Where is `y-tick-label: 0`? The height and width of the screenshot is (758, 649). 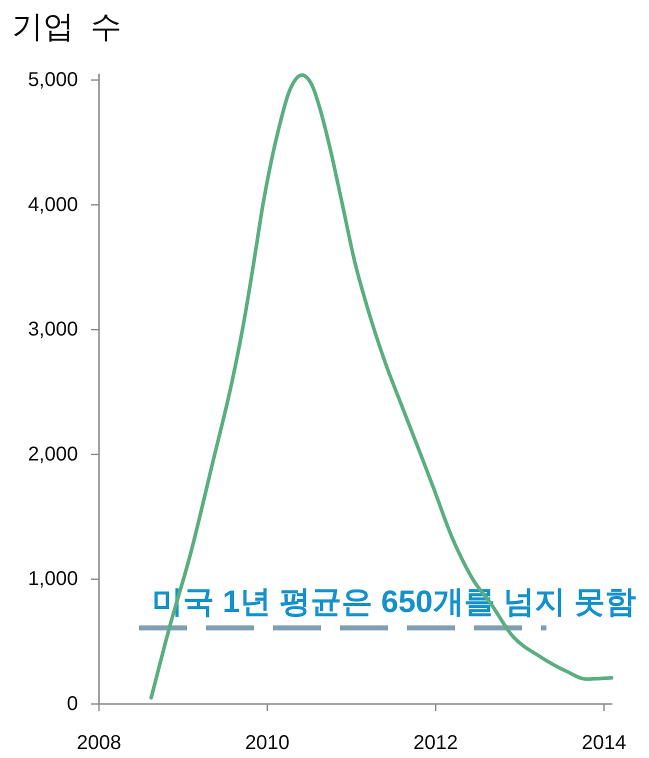
y-tick-label: 0 is located at coordinates (72, 704).